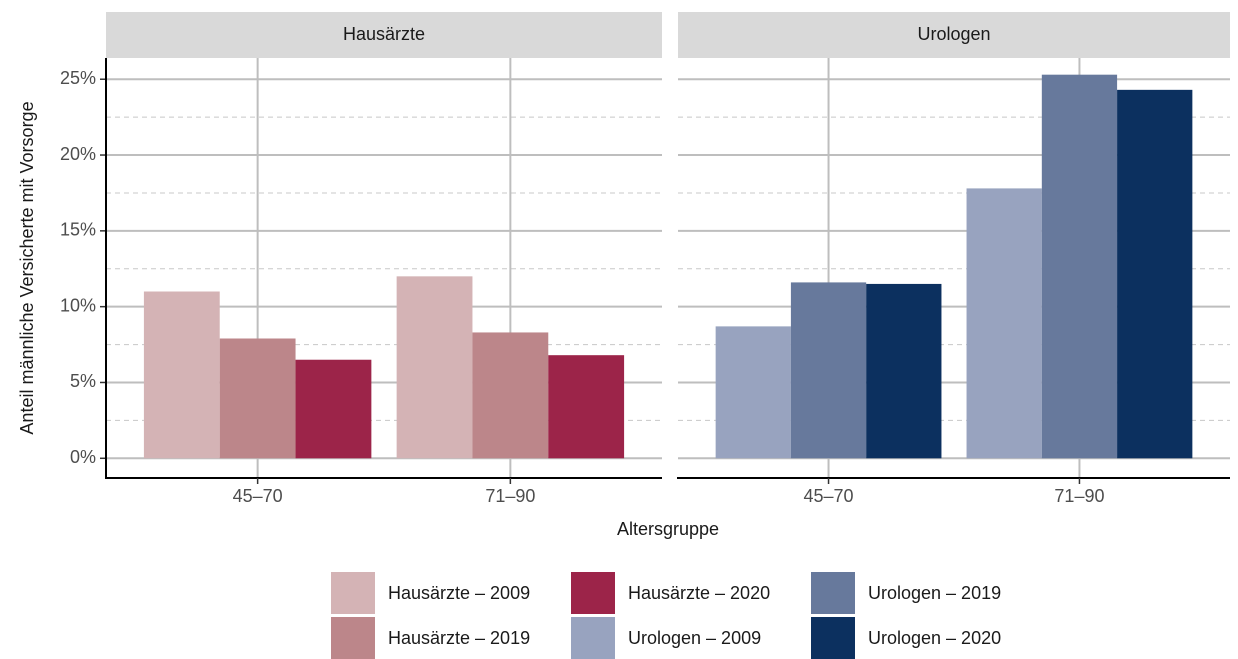 This screenshot has width=1238, height=659. What do you see at coordinates (83, 381) in the screenshot?
I see `y-tick-label: 5%` at bounding box center [83, 381].